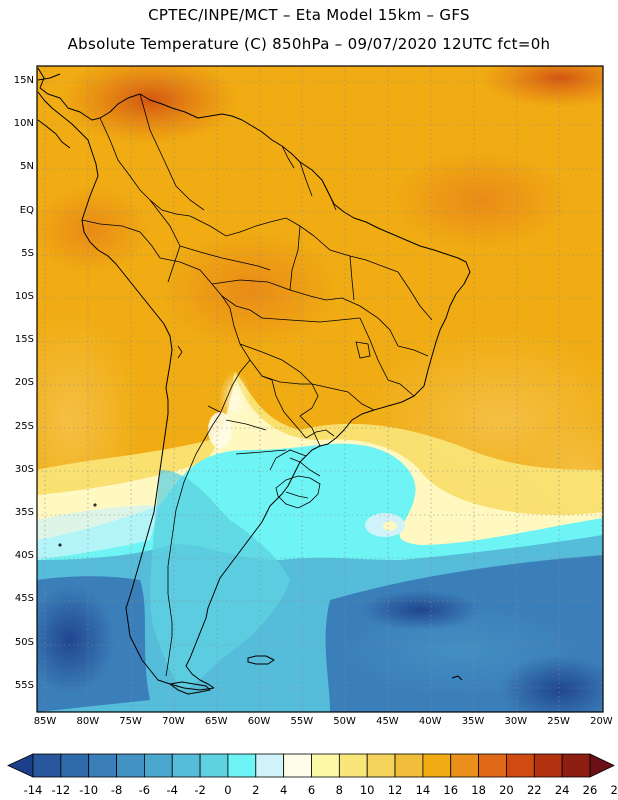 This screenshot has height=800, width=618. I want to click on lat-label: 15N, so click(23, 80).